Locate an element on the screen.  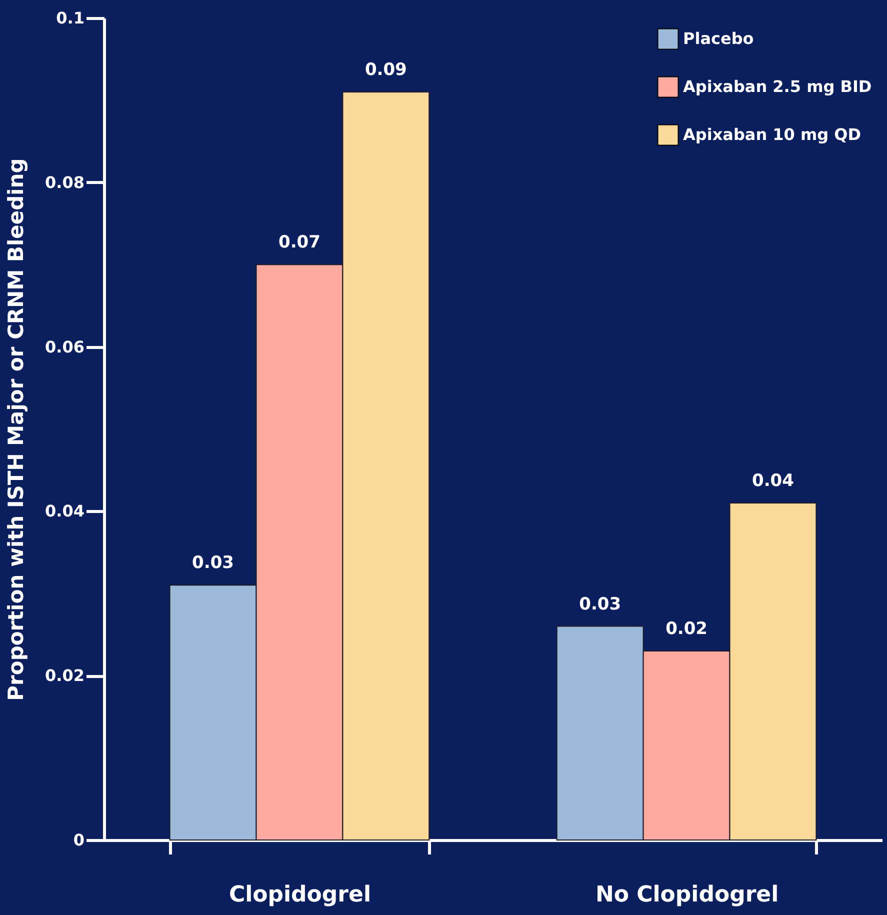
x-tick-label: No Clopidogrel is located at coordinates (687, 895).